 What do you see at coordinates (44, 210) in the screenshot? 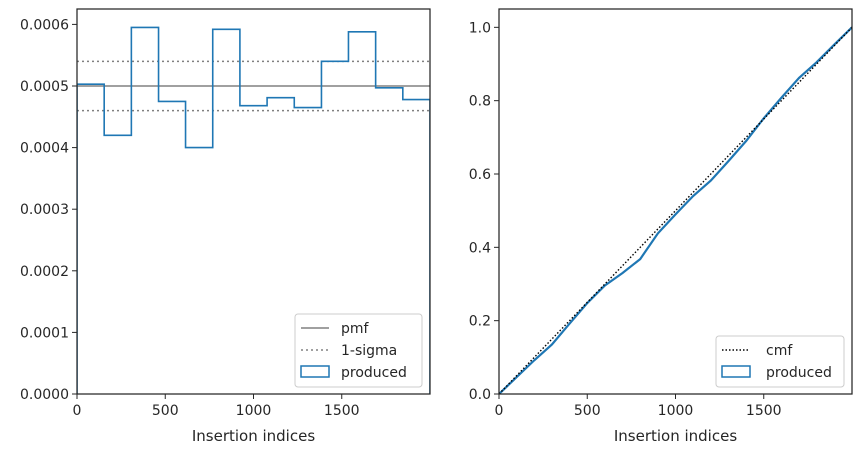
I see `y-tick-label: 0.0003` at bounding box center [44, 210].